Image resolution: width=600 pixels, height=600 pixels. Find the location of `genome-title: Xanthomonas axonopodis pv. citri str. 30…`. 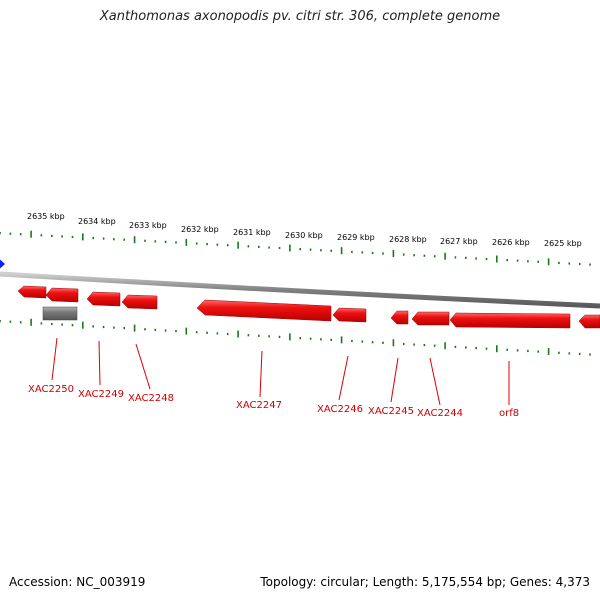

genome-title: Xanthomonas axonopodis pv. citri str. 30… is located at coordinates (300, 16).